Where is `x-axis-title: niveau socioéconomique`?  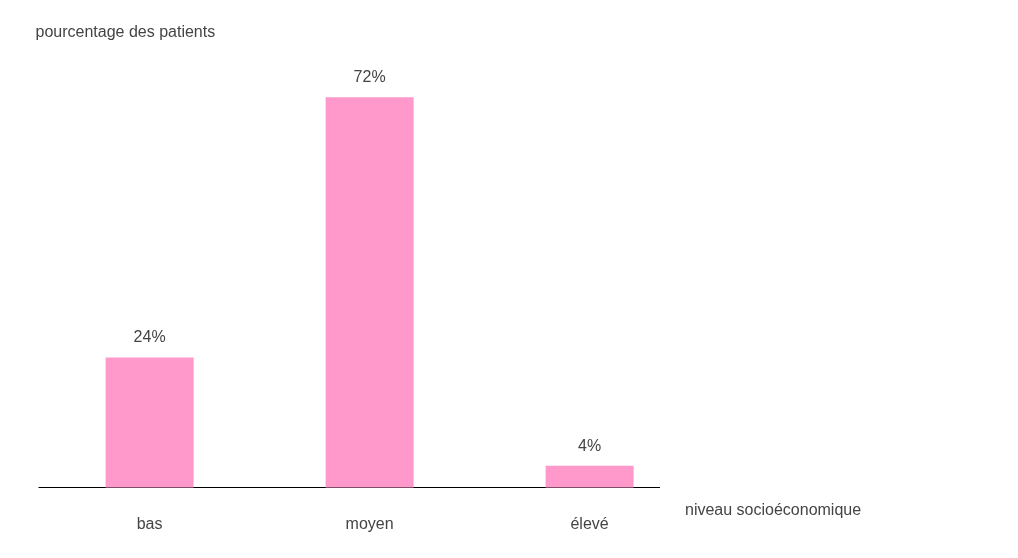
x-axis-title: niveau socioéconomique is located at coordinates (773, 509).